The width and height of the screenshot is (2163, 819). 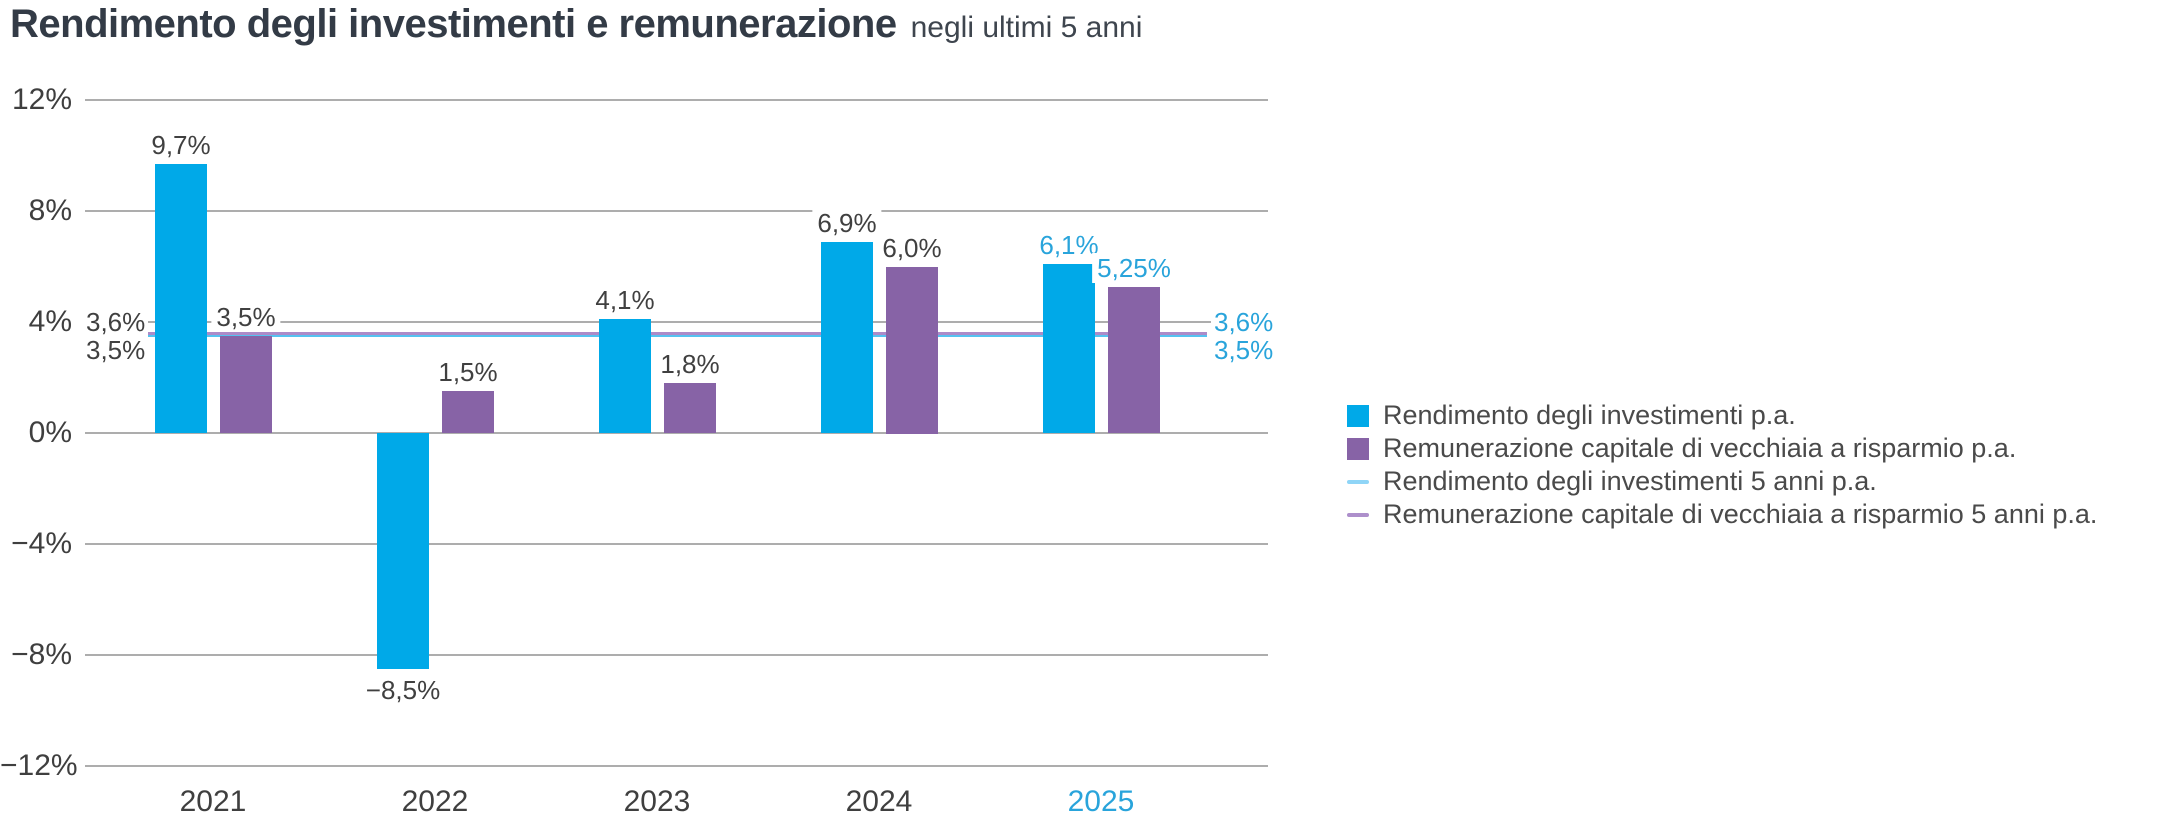 What do you see at coordinates (435, 801) in the screenshot?
I see `x-axis-label-2022: 2022` at bounding box center [435, 801].